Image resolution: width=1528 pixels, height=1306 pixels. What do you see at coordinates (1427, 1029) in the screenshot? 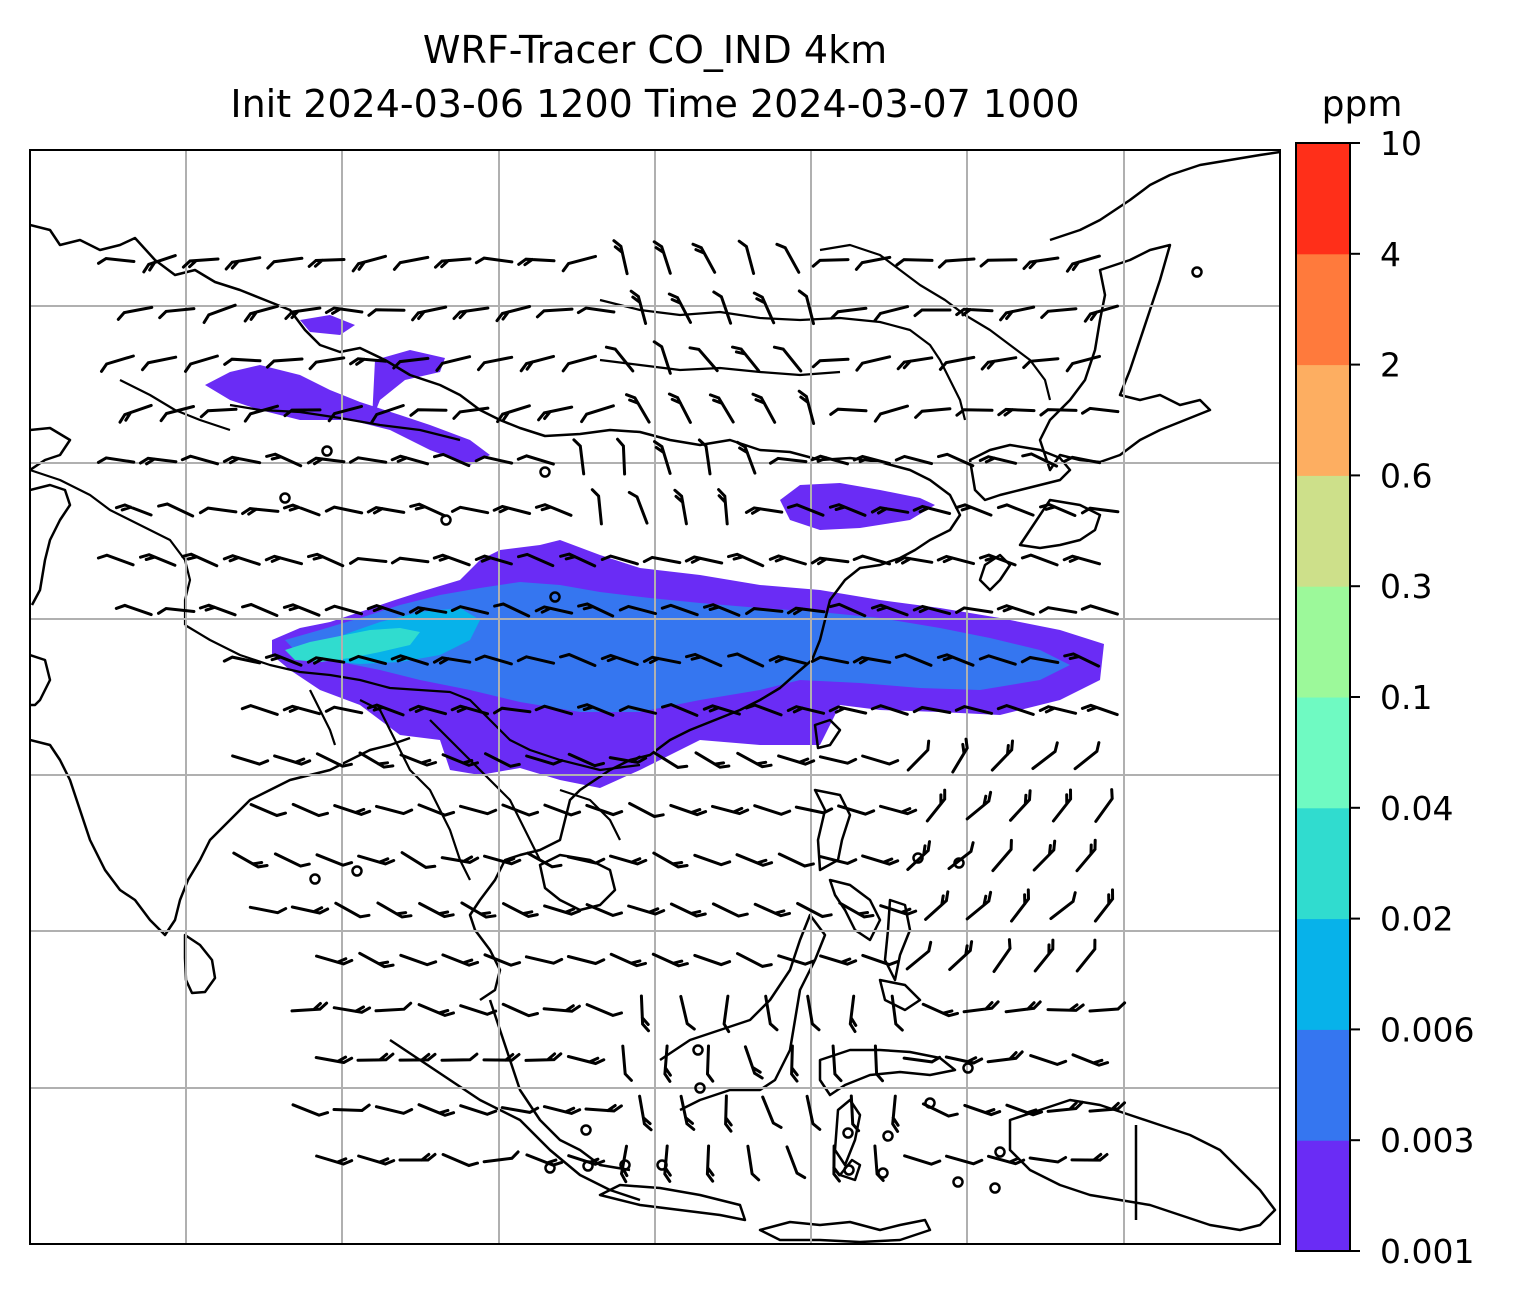
I see `colorbar-tick-label: 0.006` at bounding box center [1427, 1029].